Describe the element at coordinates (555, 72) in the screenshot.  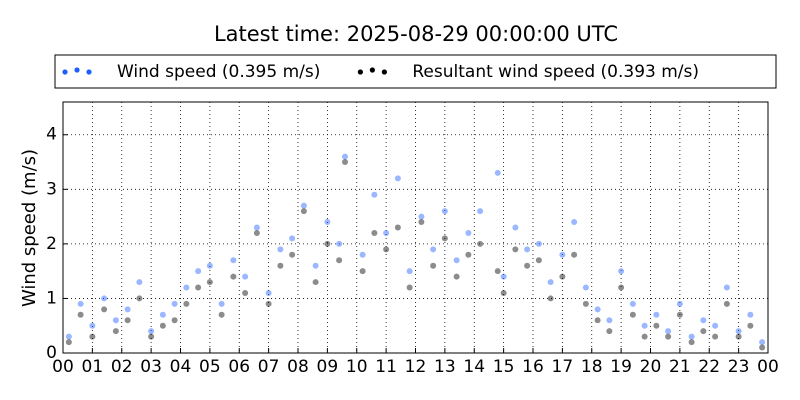
I see `legend-label: Resultant wind speed (0.393 m/s)` at that location.